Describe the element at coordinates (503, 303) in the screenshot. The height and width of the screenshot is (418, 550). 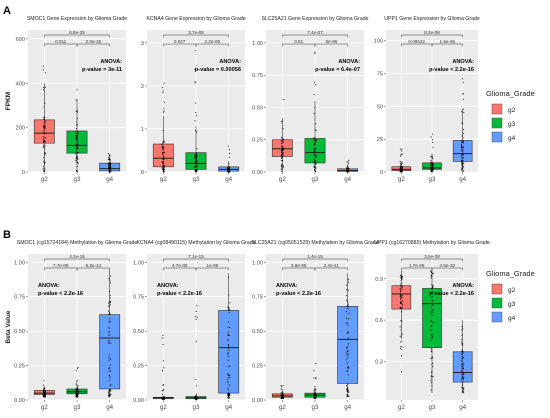
I see `legend-b-entry-g3: g3` at that location.